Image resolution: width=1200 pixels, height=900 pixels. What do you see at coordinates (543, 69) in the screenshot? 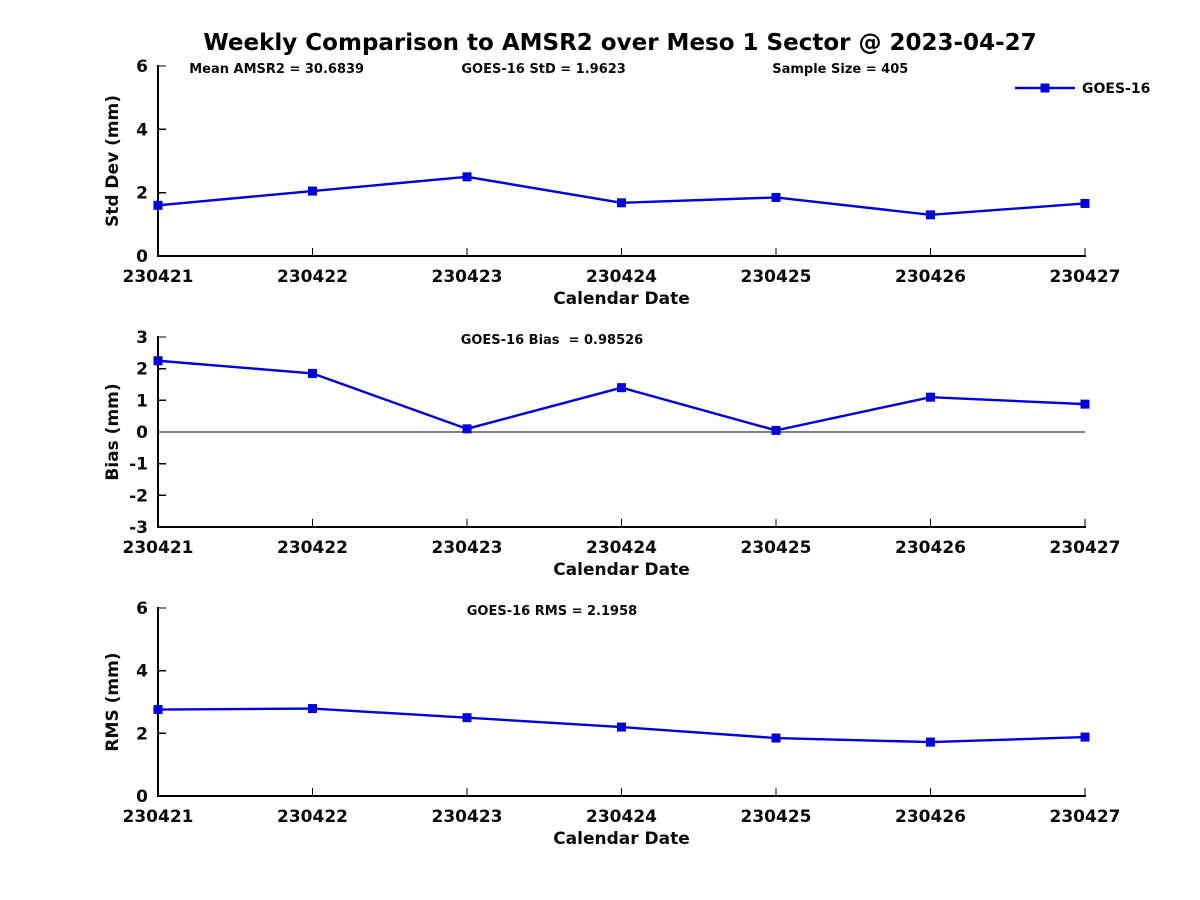
I see `annotation: GOES-16 StD = 1.9623` at bounding box center [543, 69].